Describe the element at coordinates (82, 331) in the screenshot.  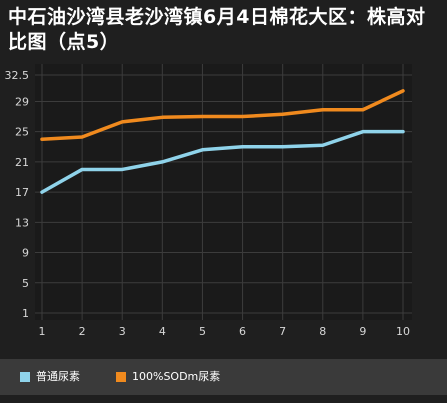
I see `x-tick-label: 2` at that location.